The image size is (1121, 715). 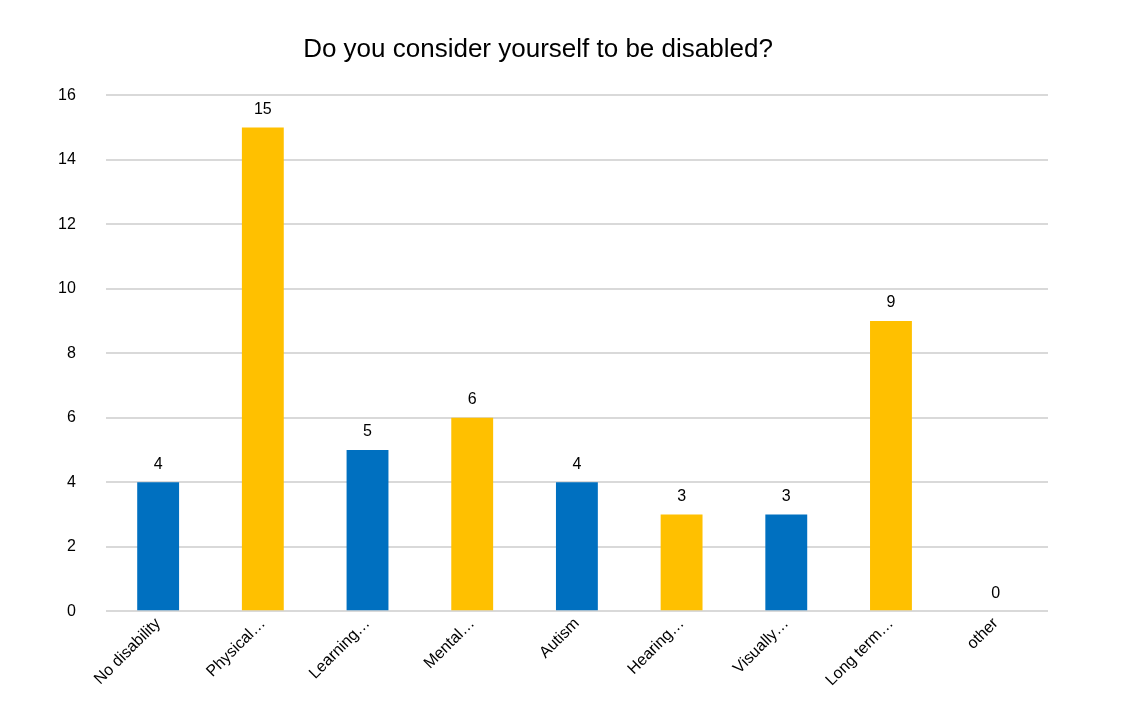 I want to click on y-tick-label: 12, so click(x=67, y=223).